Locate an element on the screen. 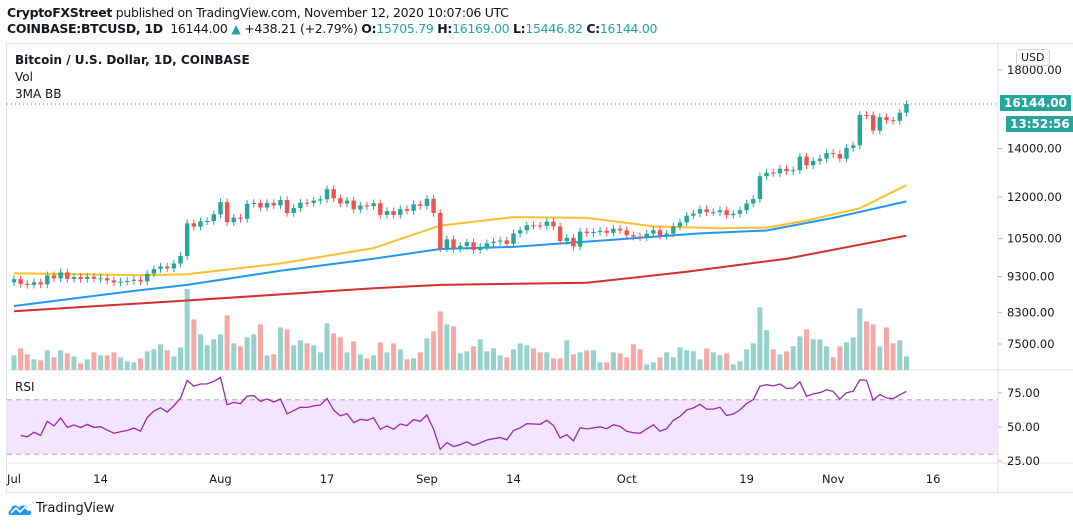  legend-rsi: RSI is located at coordinates (25, 387).